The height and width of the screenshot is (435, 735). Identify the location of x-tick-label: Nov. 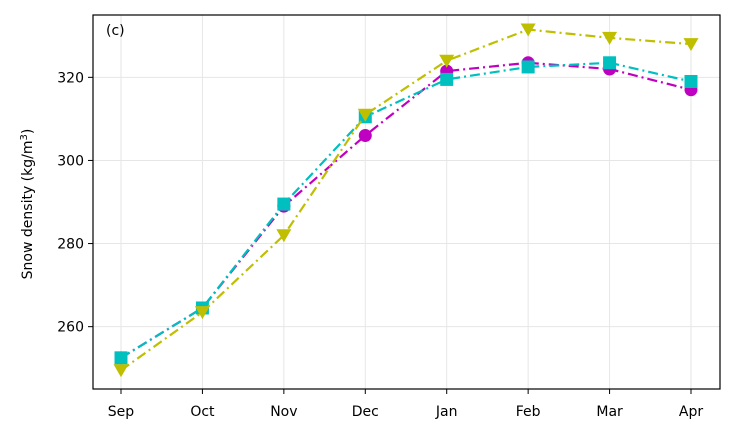
(283, 412).